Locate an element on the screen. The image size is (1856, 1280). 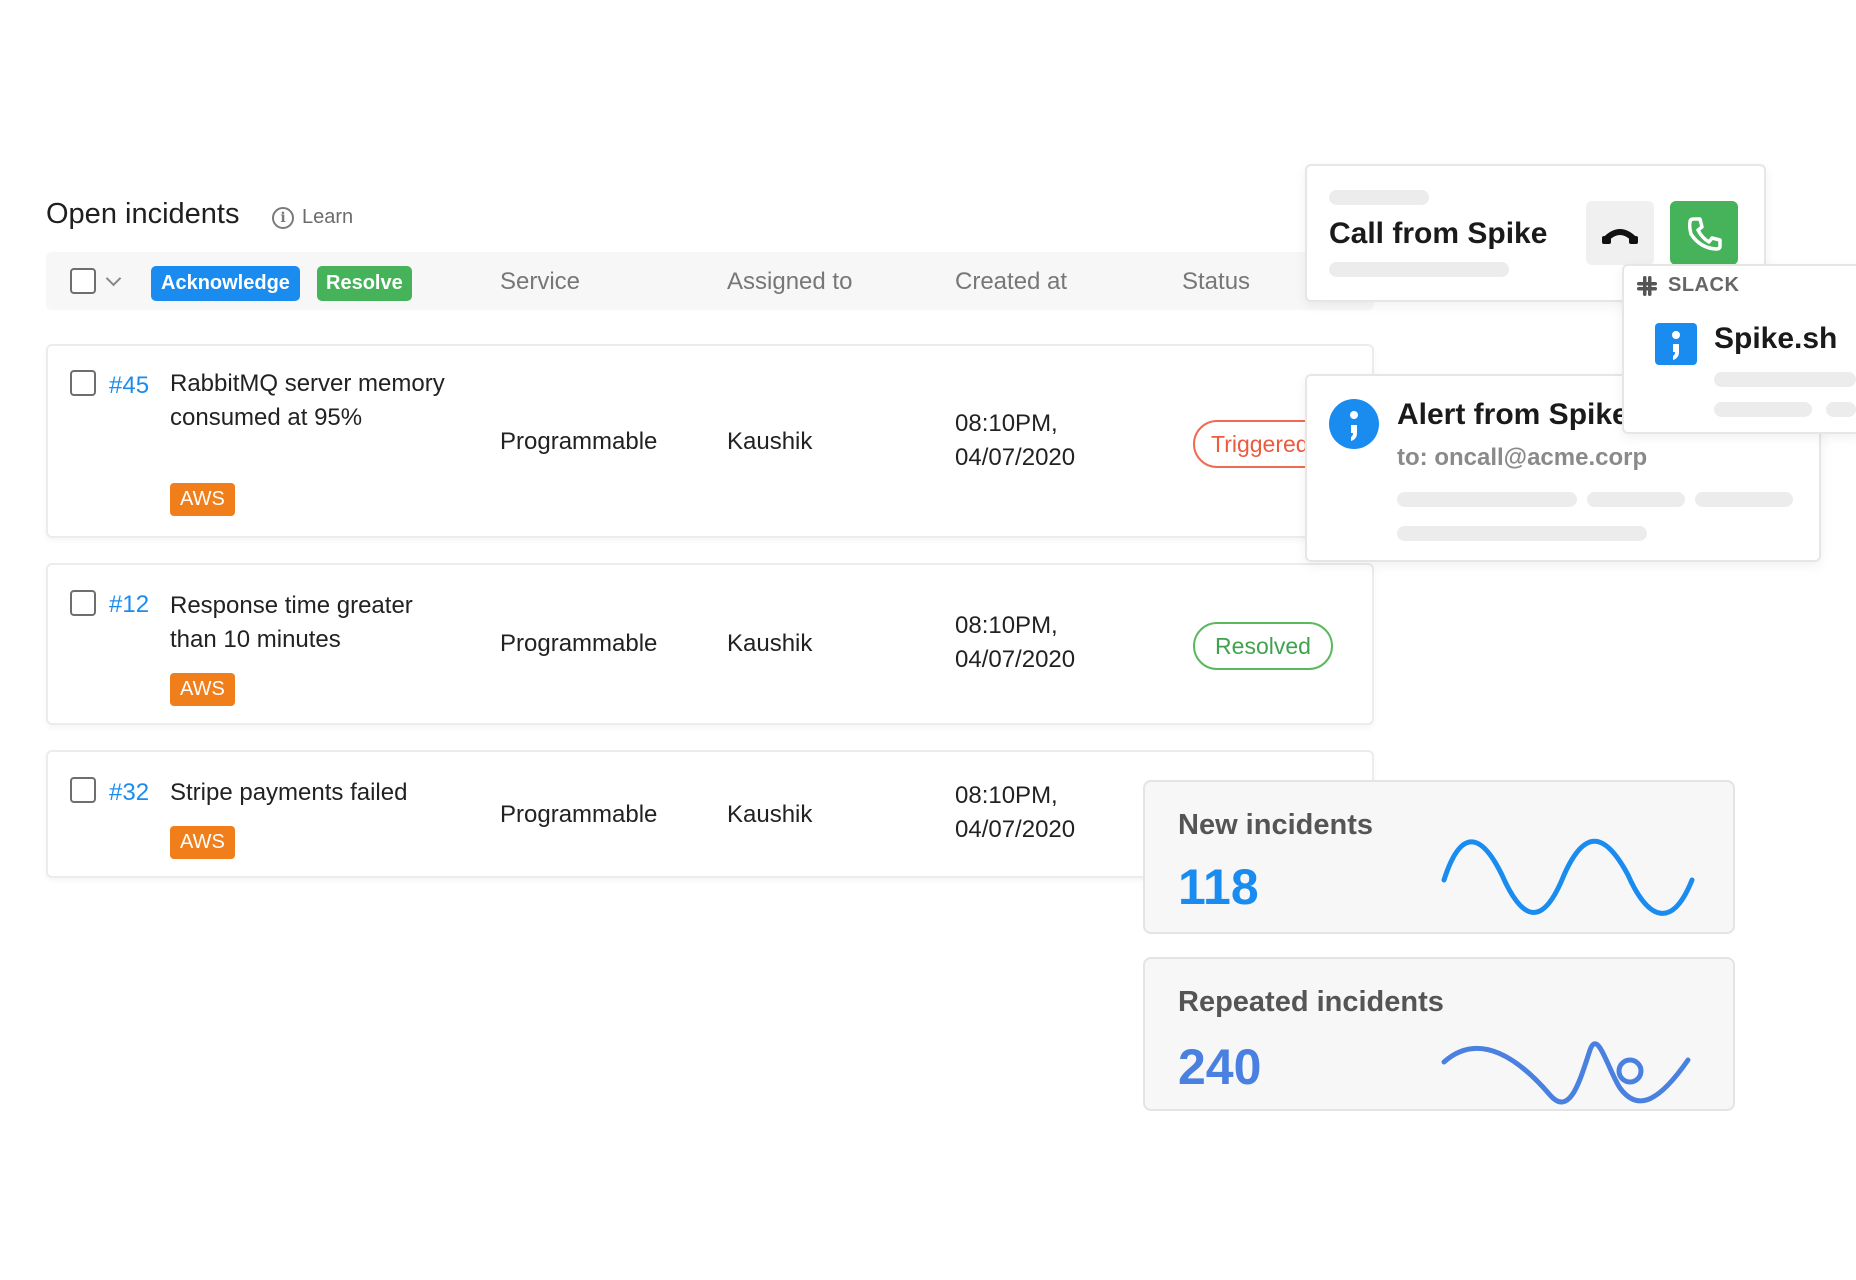
info-icon: i is located at coordinates (283, 217).